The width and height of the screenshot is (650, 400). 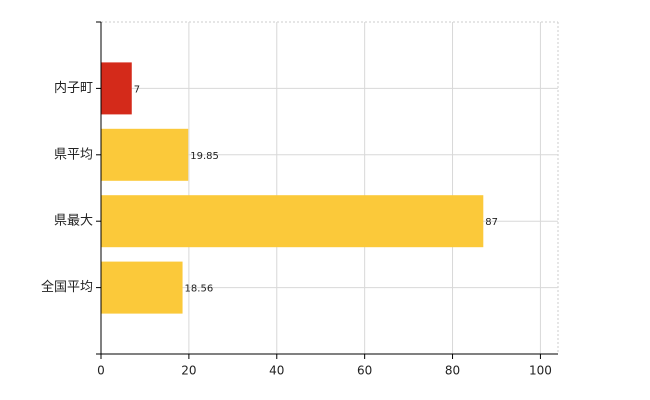 I want to click on y-tick-label: 県最大, so click(x=73, y=221).